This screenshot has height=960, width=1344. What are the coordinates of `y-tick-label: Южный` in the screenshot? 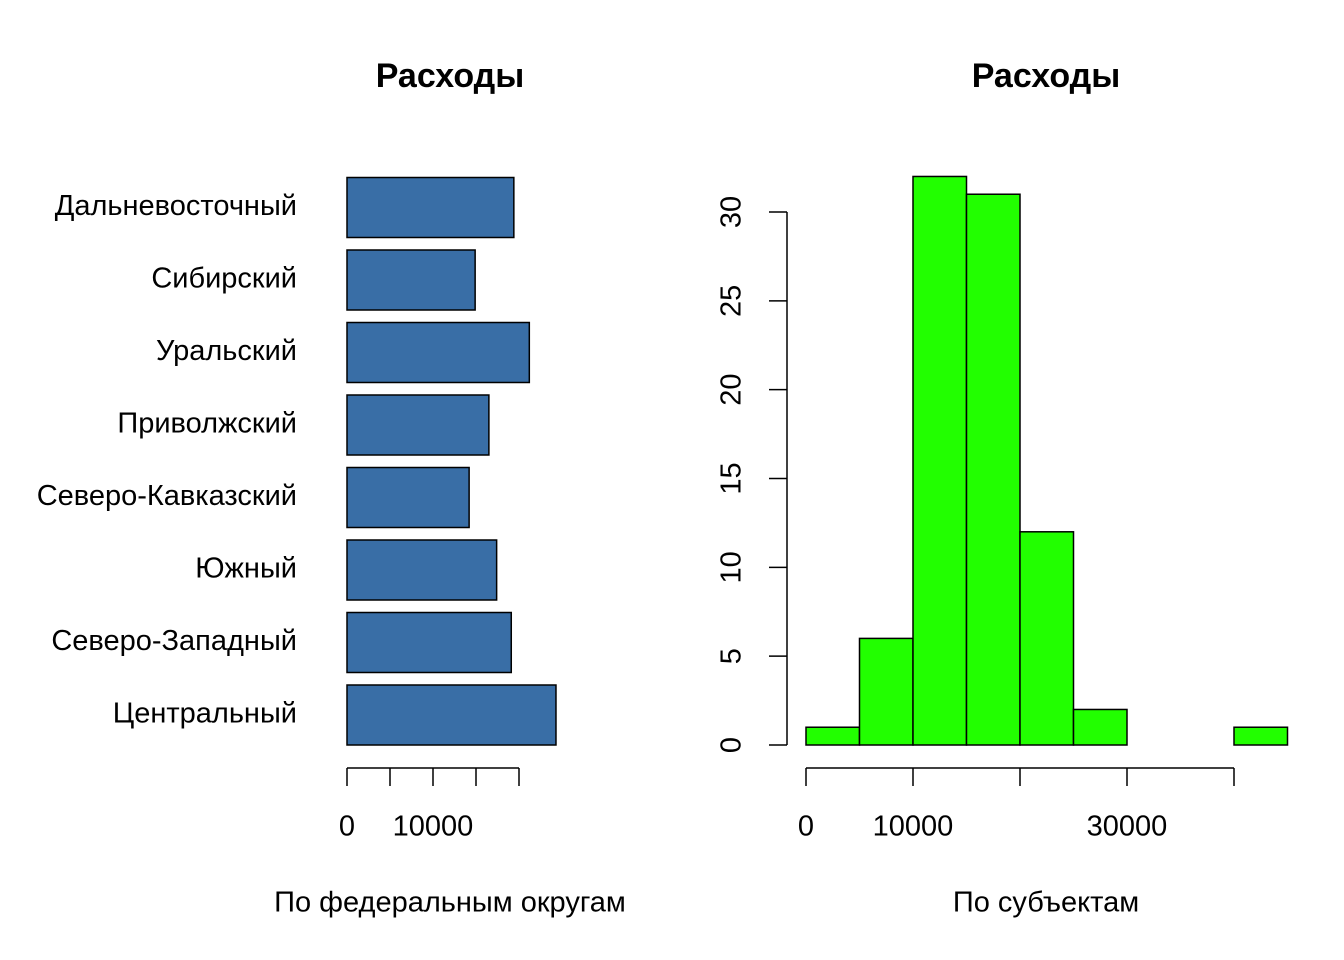 It's located at (246, 569).